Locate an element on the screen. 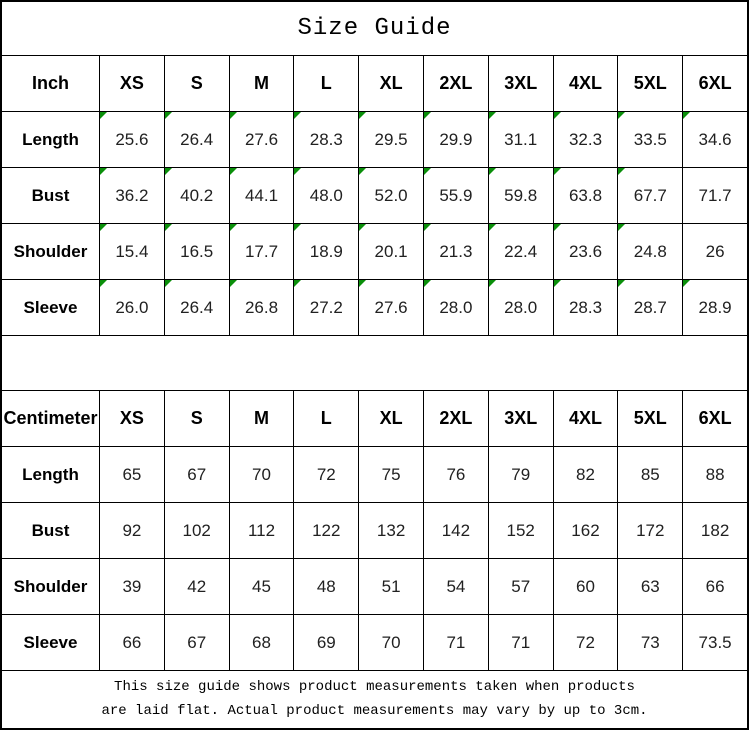 Image resolution: width=749 pixels, height=730 pixels. value-cell: 20.1 is located at coordinates (390, 252).